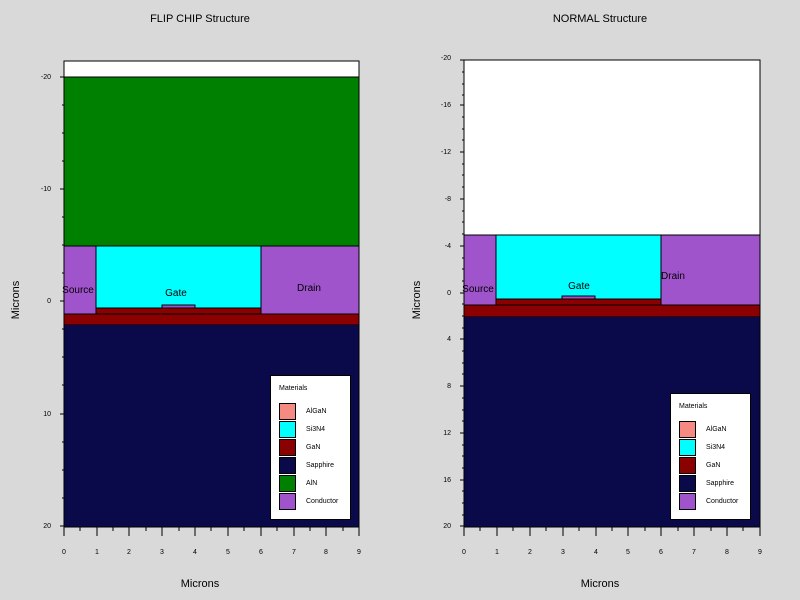  What do you see at coordinates (200, 584) in the screenshot?
I see `flip-chip-x-axis-label: Microns` at bounding box center [200, 584].